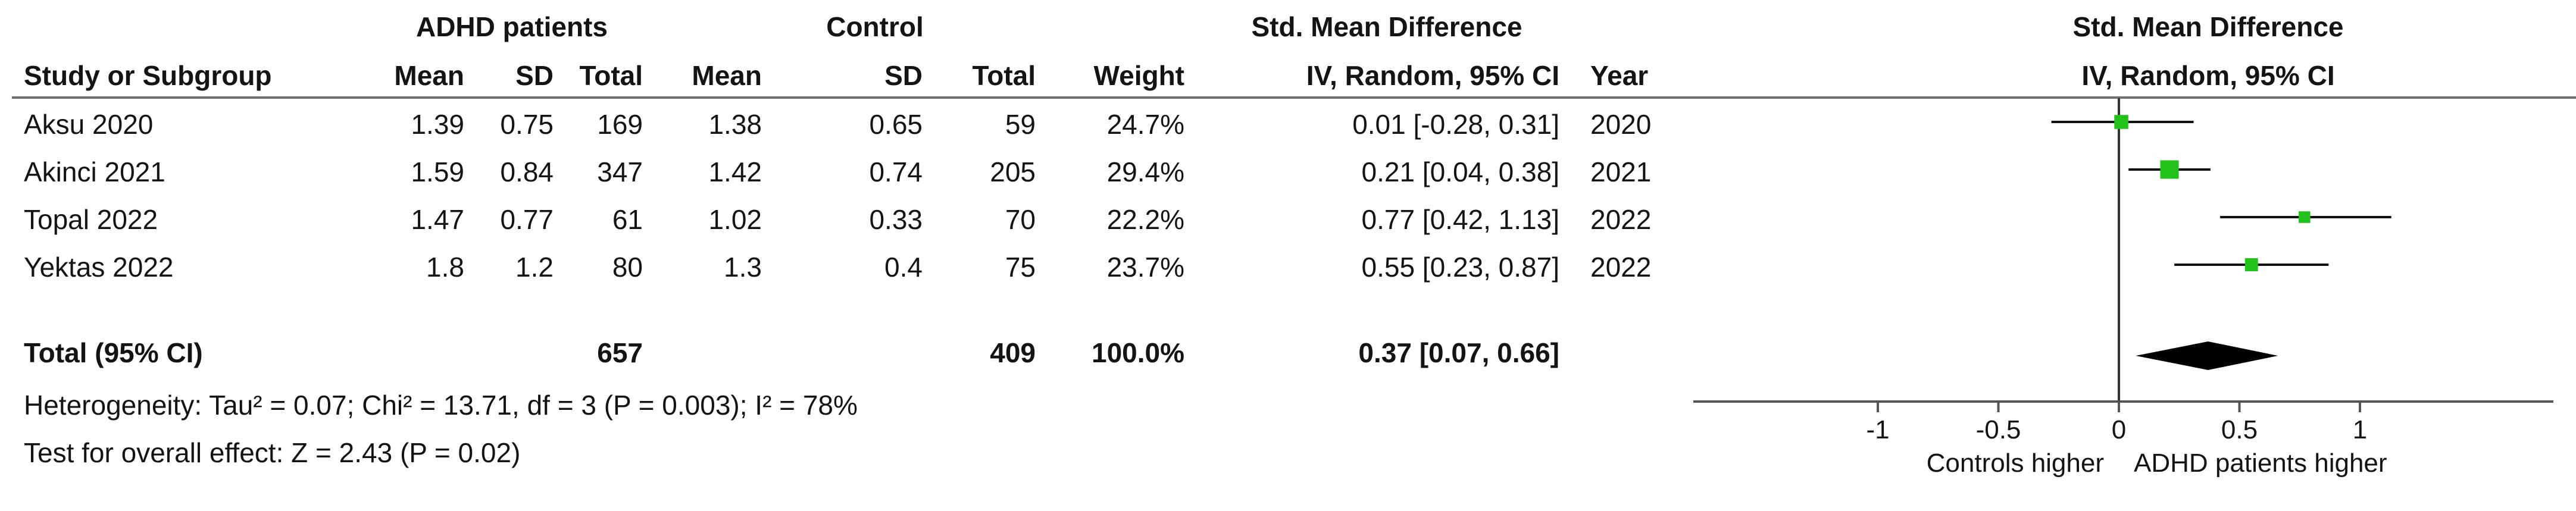  Describe the element at coordinates (2360, 429) in the screenshot. I see `x-tick-label: 1` at that location.